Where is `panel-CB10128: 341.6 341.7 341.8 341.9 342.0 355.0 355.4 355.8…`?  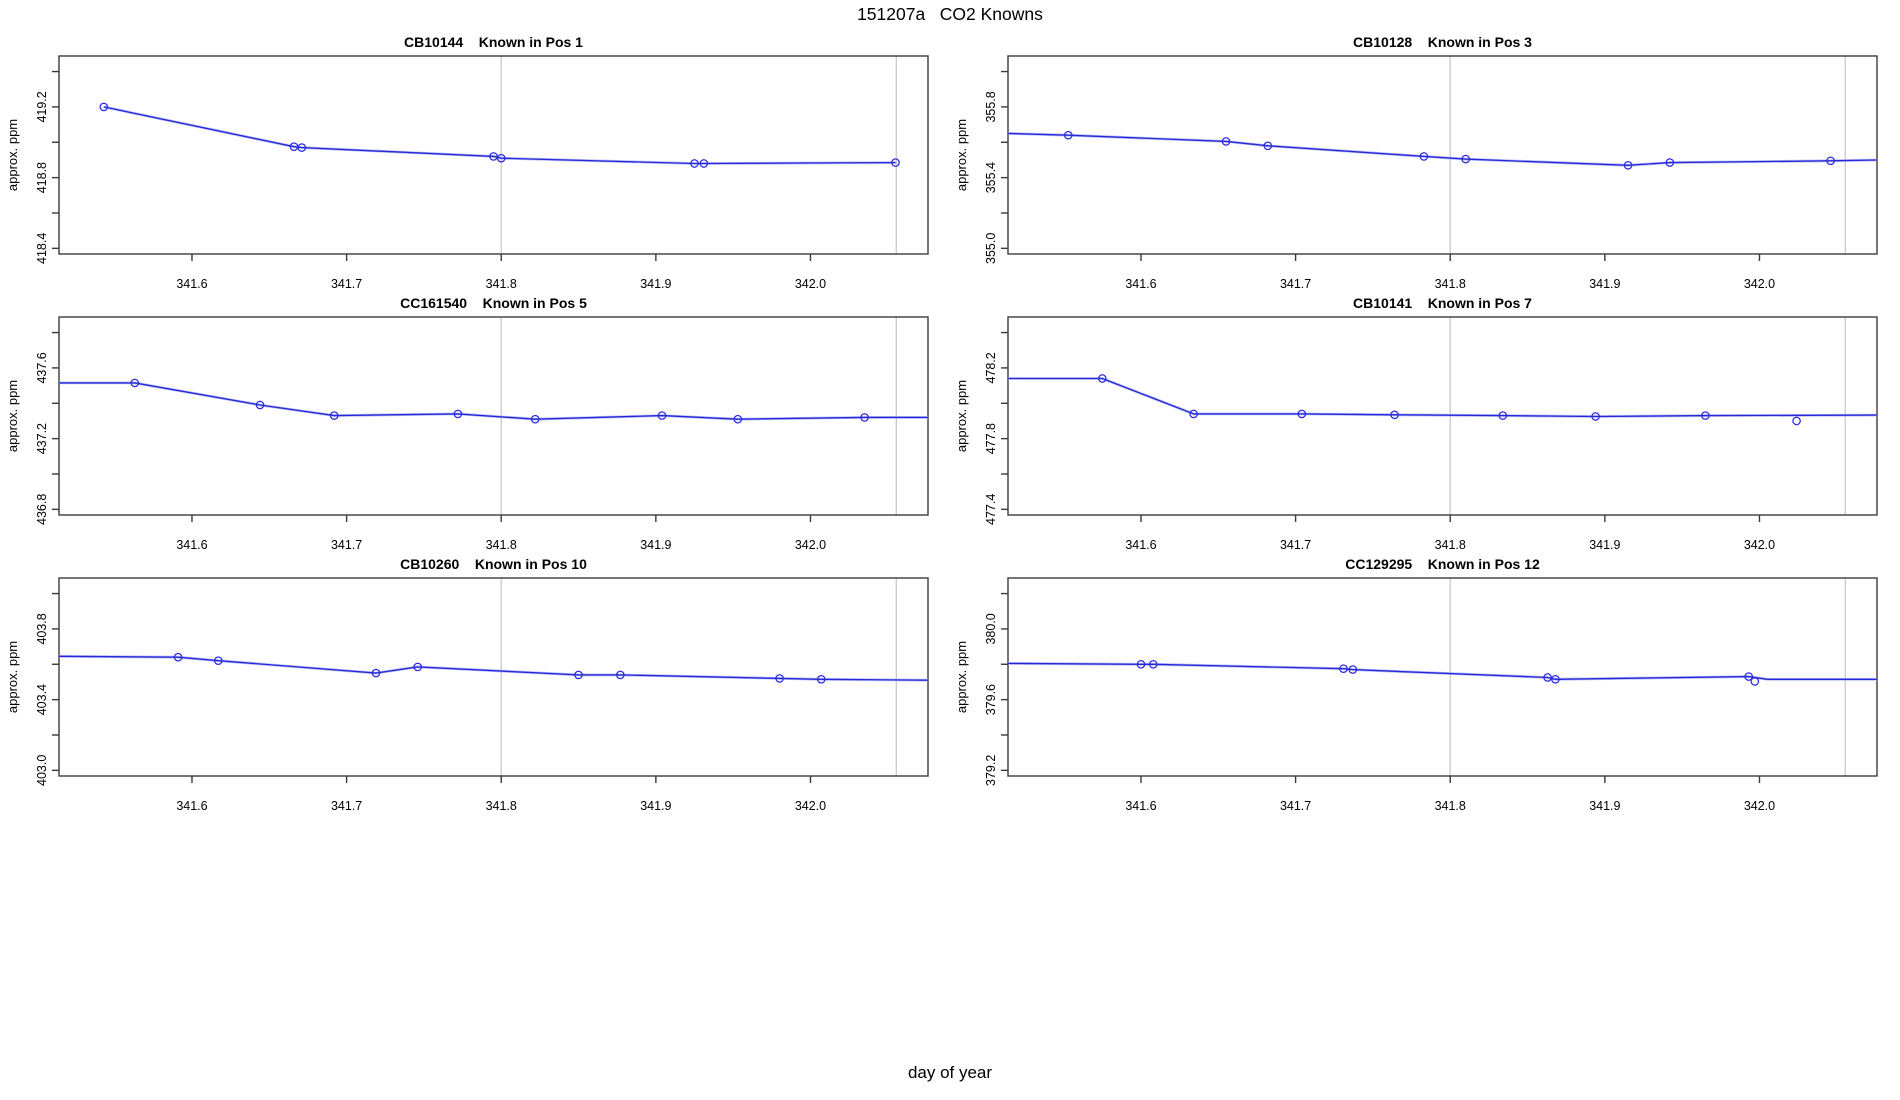 panel-CB10128: 341.6 341.7 341.8 341.9 342.0 355.0 355.4 355.8… is located at coordinates (1416, 162).